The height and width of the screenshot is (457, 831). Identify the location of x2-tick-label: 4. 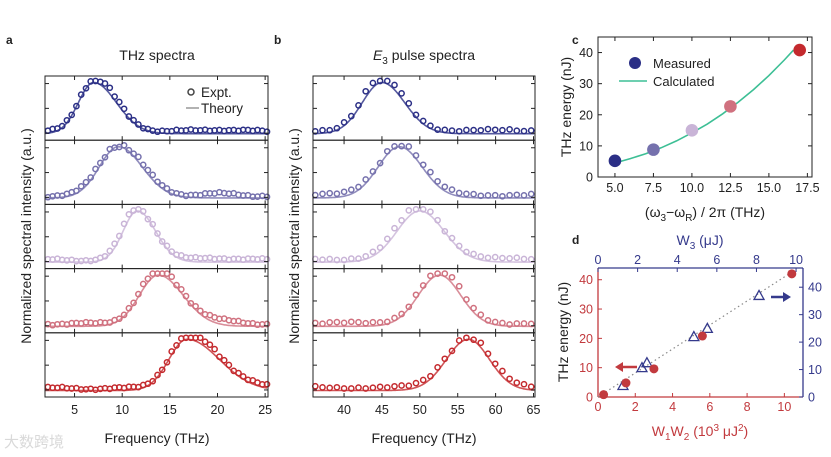
(677, 260).